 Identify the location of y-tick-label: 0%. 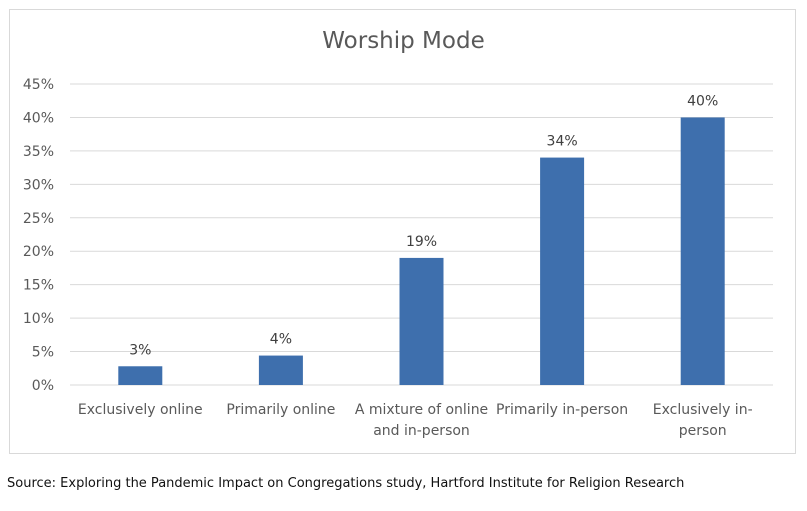
(43, 386).